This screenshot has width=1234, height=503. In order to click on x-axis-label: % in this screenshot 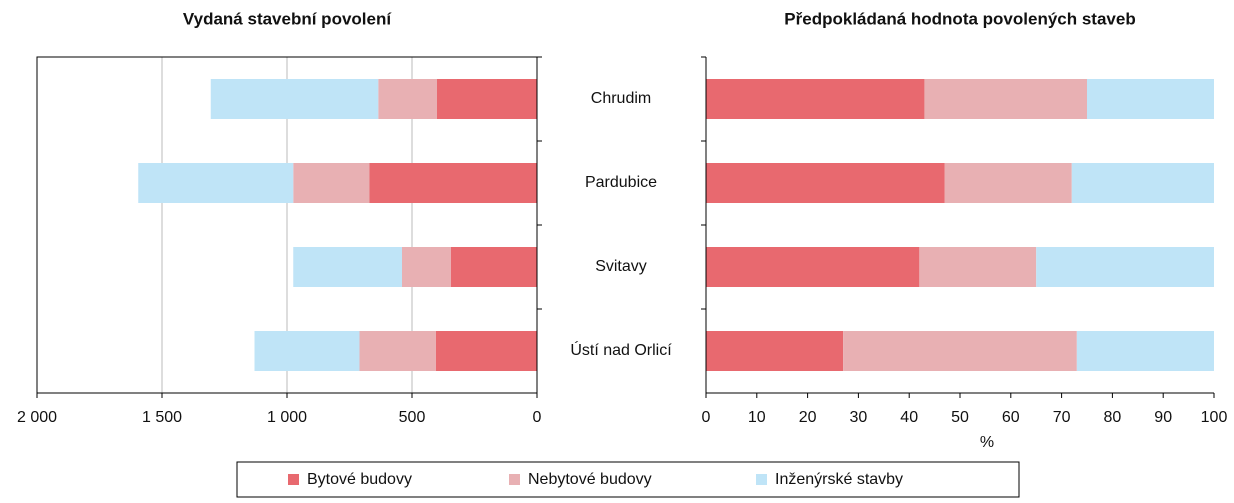, I will do `click(987, 442)`.